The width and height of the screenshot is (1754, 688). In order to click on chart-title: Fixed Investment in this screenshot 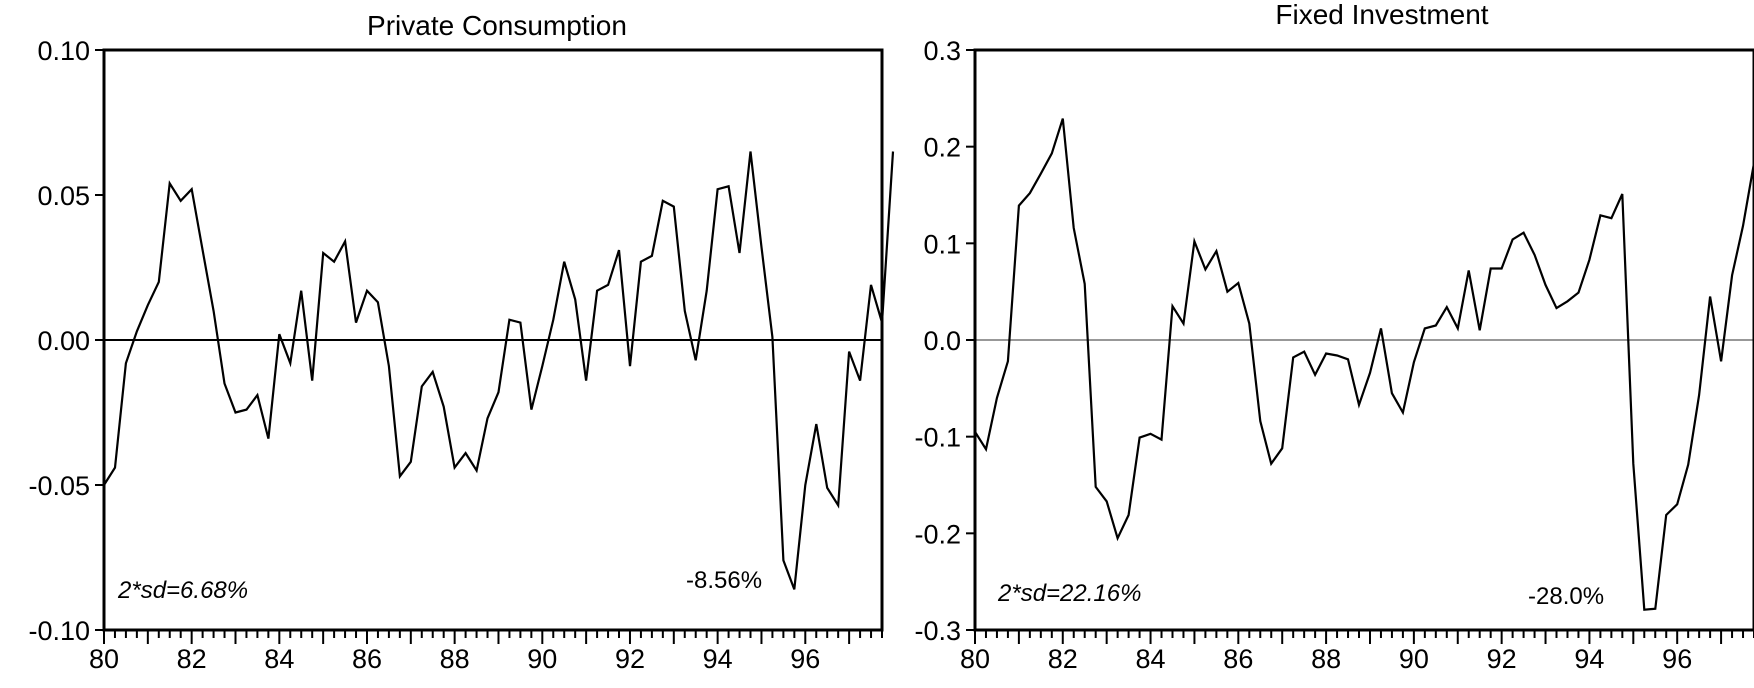, I will do `click(1381, 15)`.